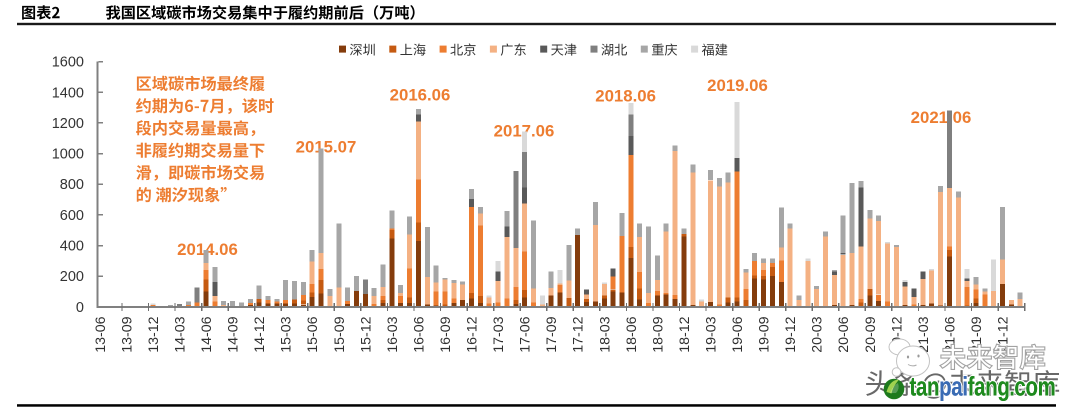  Describe the element at coordinates (818, 334) in the screenshot. I see `svg-text: 20-03` at that location.